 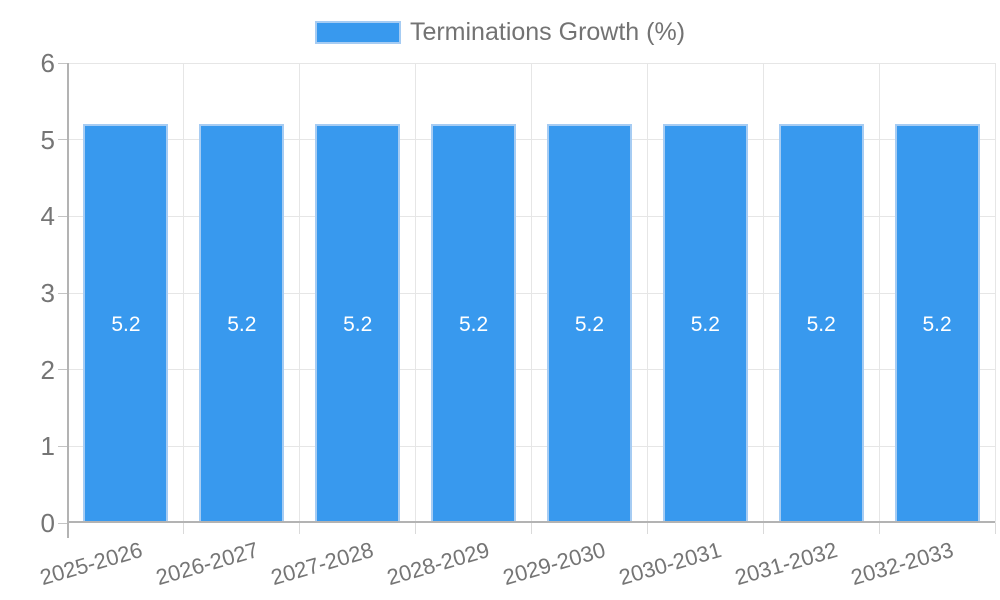 I want to click on legend-label: Terminations Growth (%), so click(x=547, y=31).